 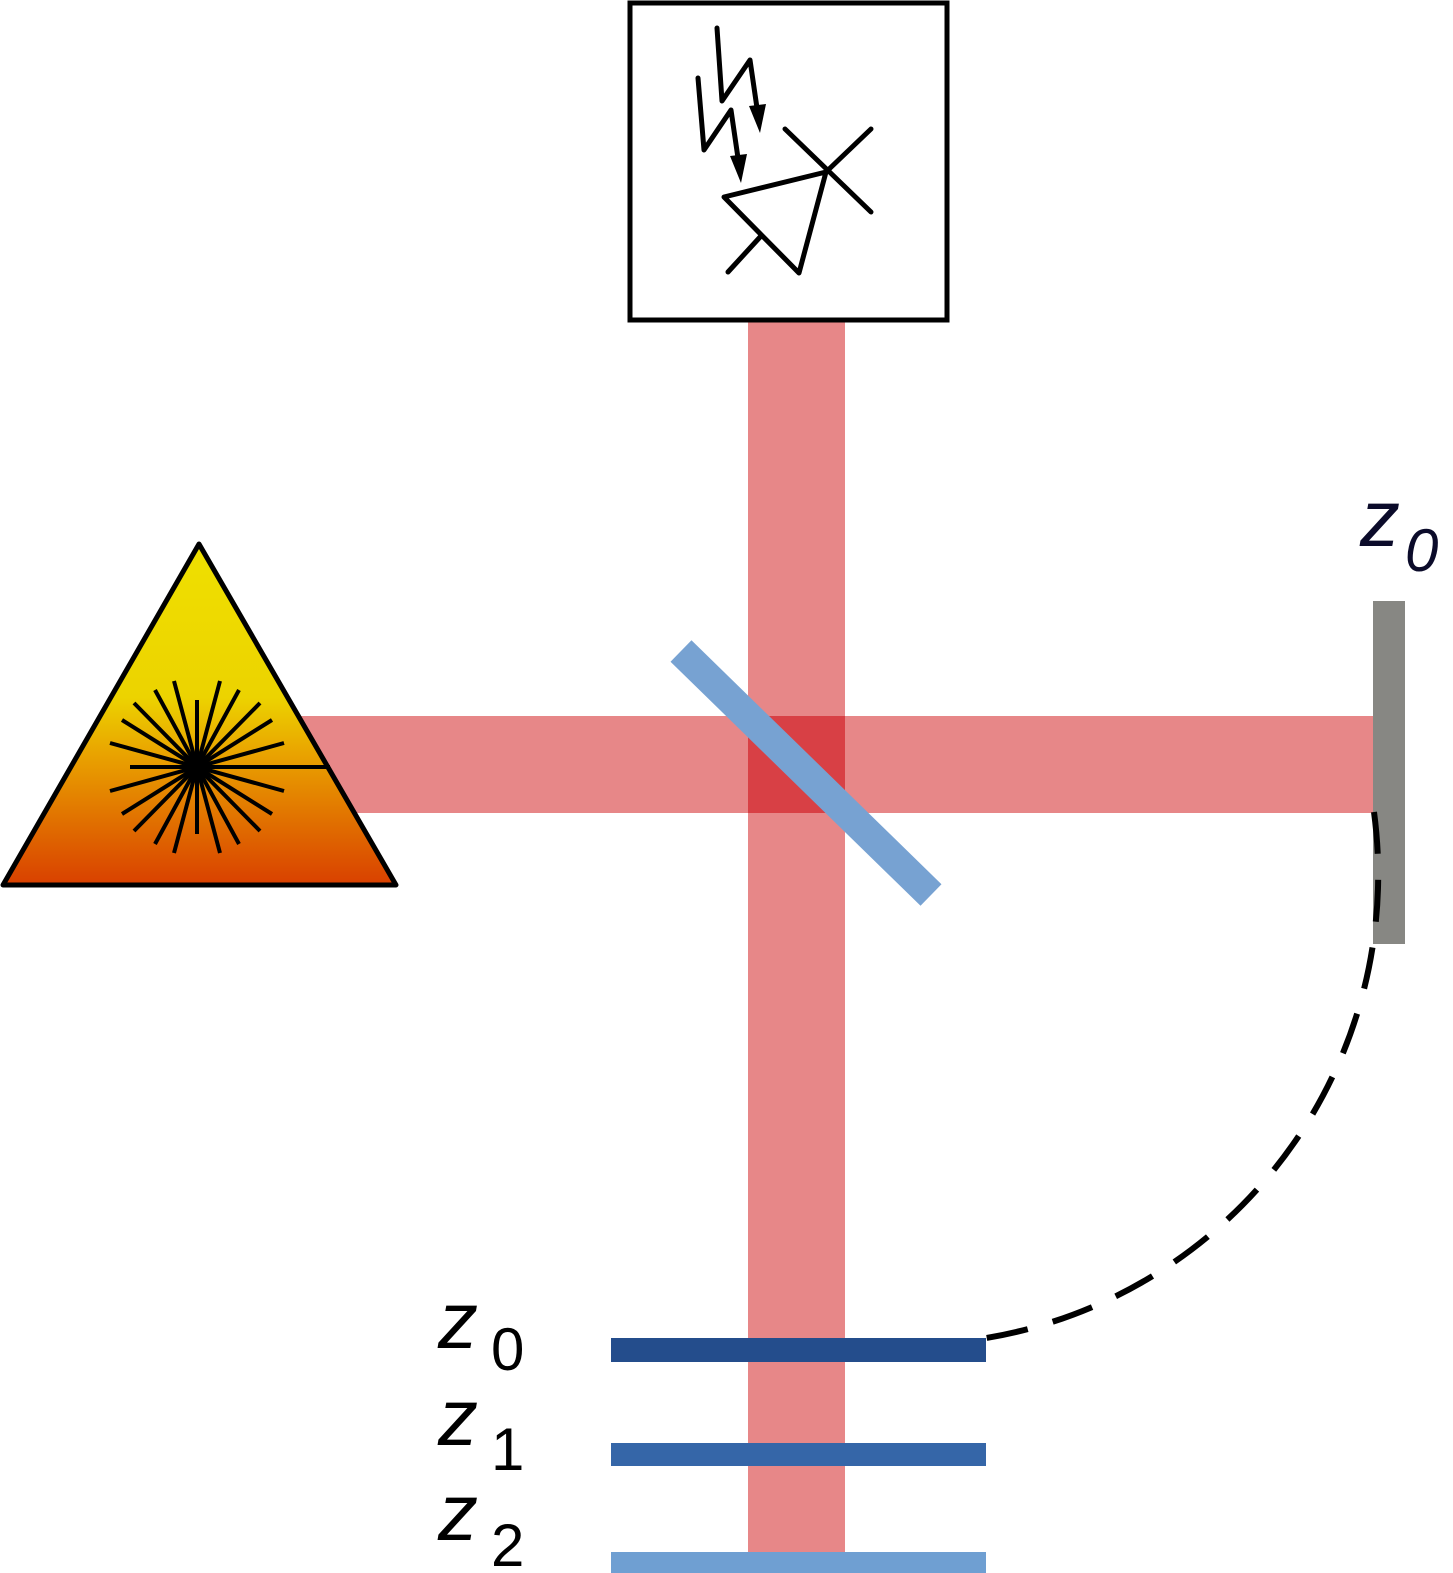 I want to click on reference-mirror-label: z 0, so click(x=1398, y=529).